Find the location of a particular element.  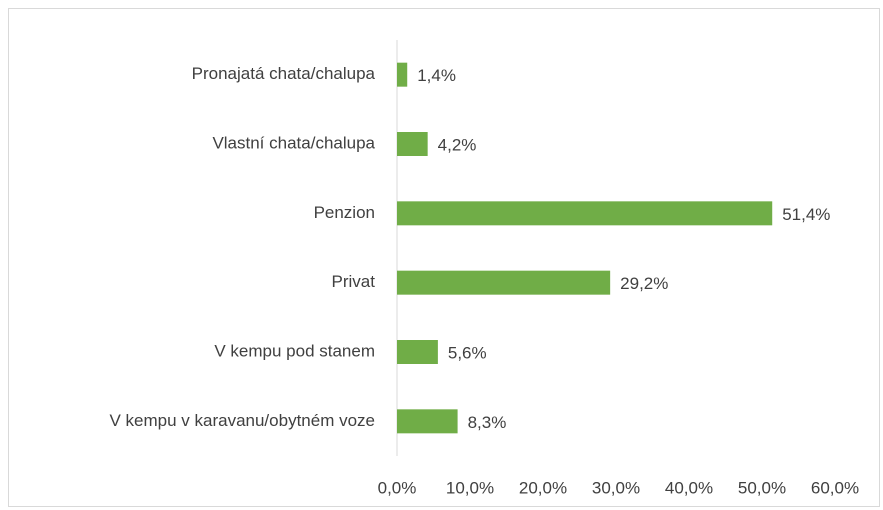

data-label: 1,4% is located at coordinates (436, 75).